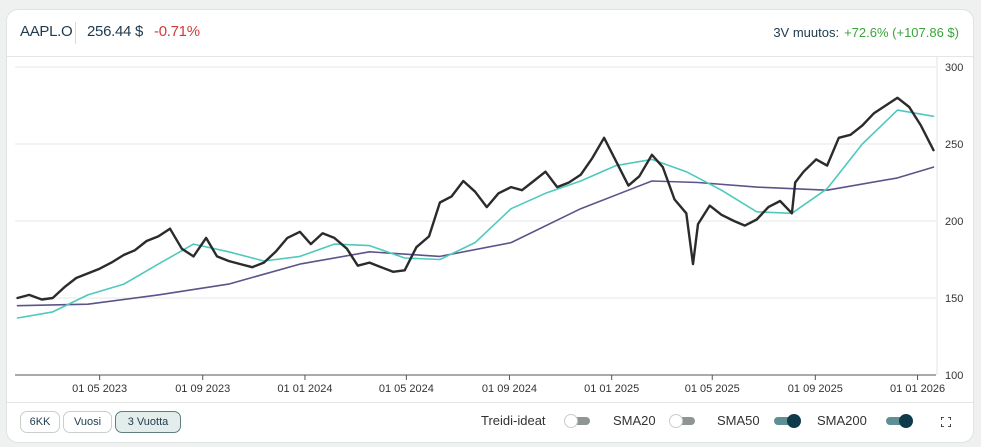 The height and width of the screenshot is (447, 981). What do you see at coordinates (712, 389) in the screenshot?
I see `x-tick-label: 01 05 2025` at bounding box center [712, 389].